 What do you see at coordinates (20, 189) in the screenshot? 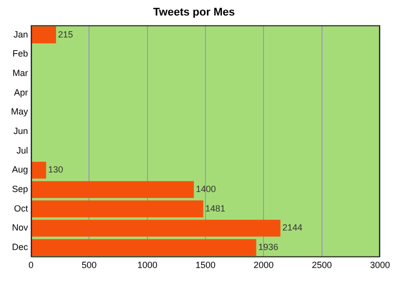
I see `y-tick-label: Sep` at bounding box center [20, 189].